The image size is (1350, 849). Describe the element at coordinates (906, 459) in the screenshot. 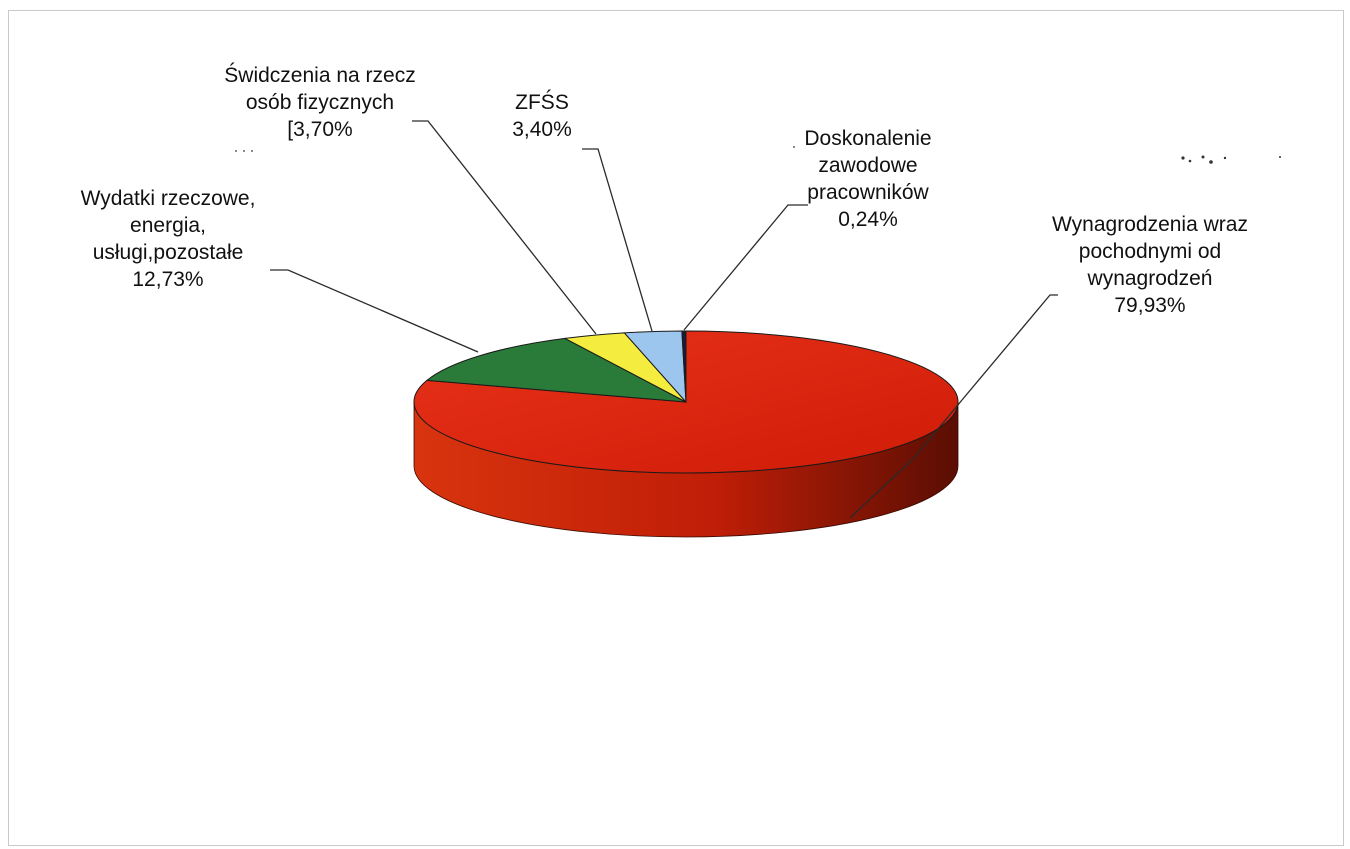

I see `leader-line-wynagrodzenia-tail` at that location.